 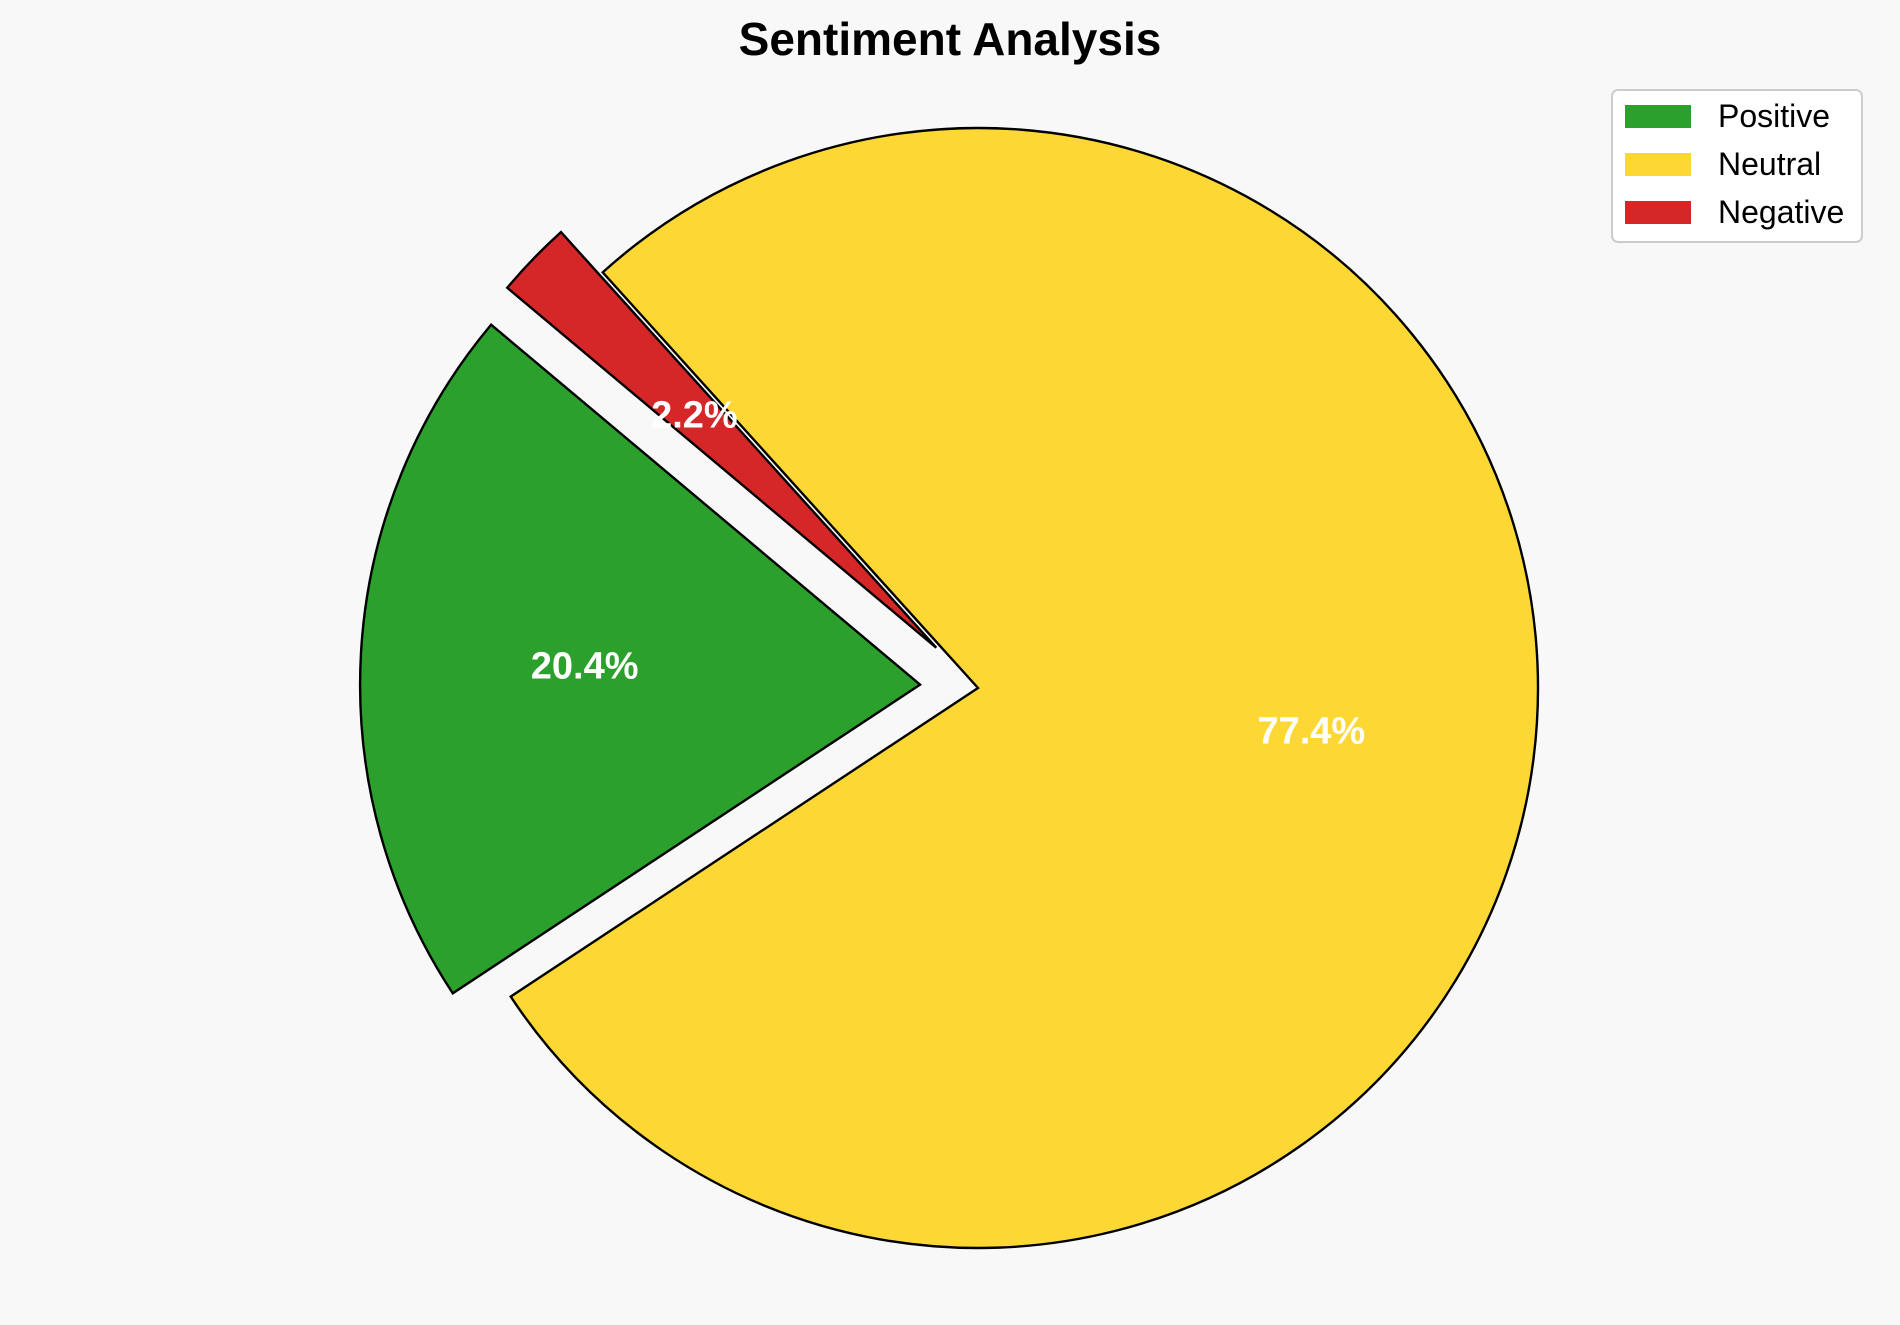 What do you see at coordinates (1658, 116) in the screenshot?
I see `legend-swatch-positive` at bounding box center [1658, 116].